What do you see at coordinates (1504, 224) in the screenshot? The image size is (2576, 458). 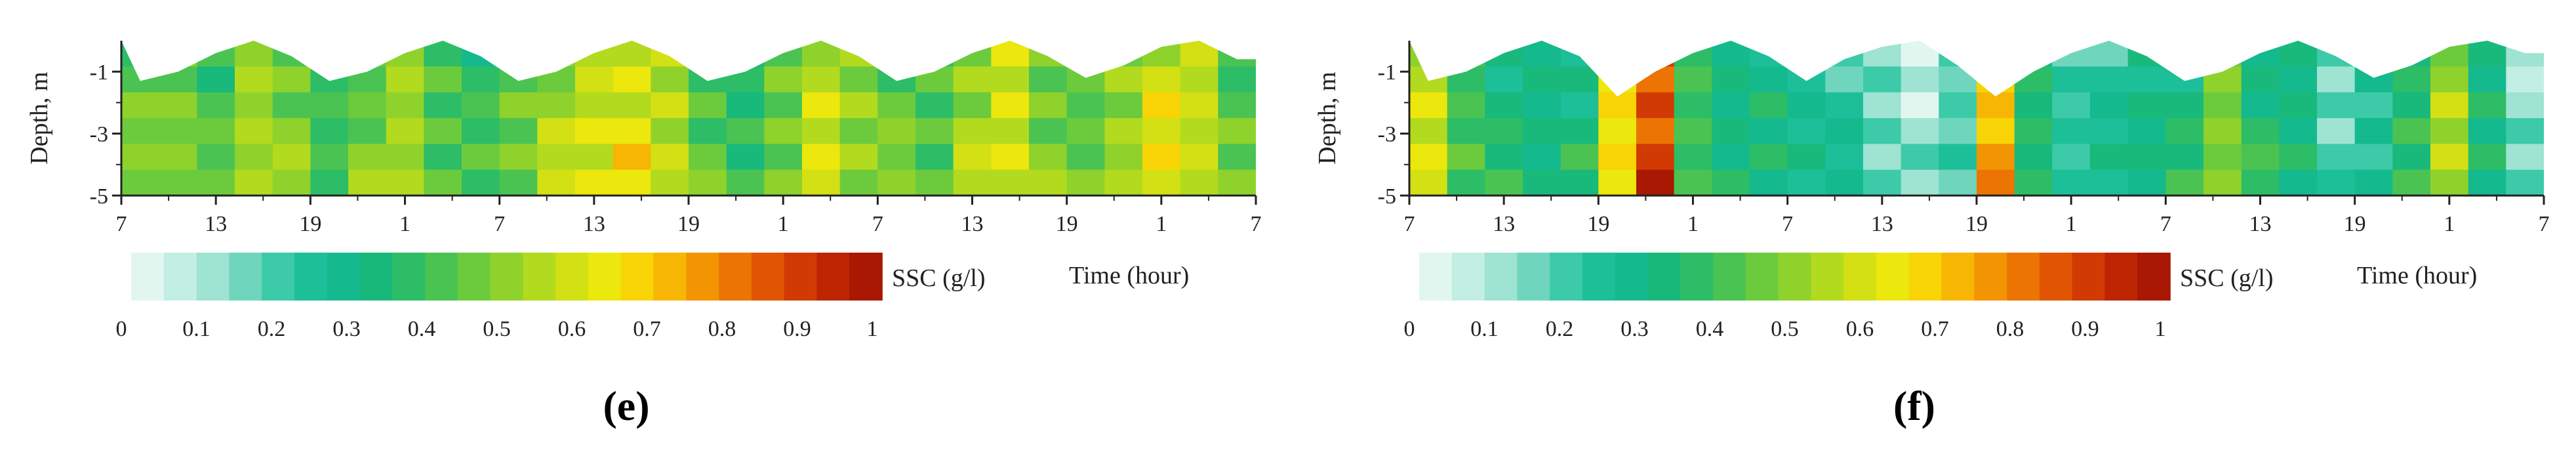 I see `x-tick-label: 13` at bounding box center [1504, 224].